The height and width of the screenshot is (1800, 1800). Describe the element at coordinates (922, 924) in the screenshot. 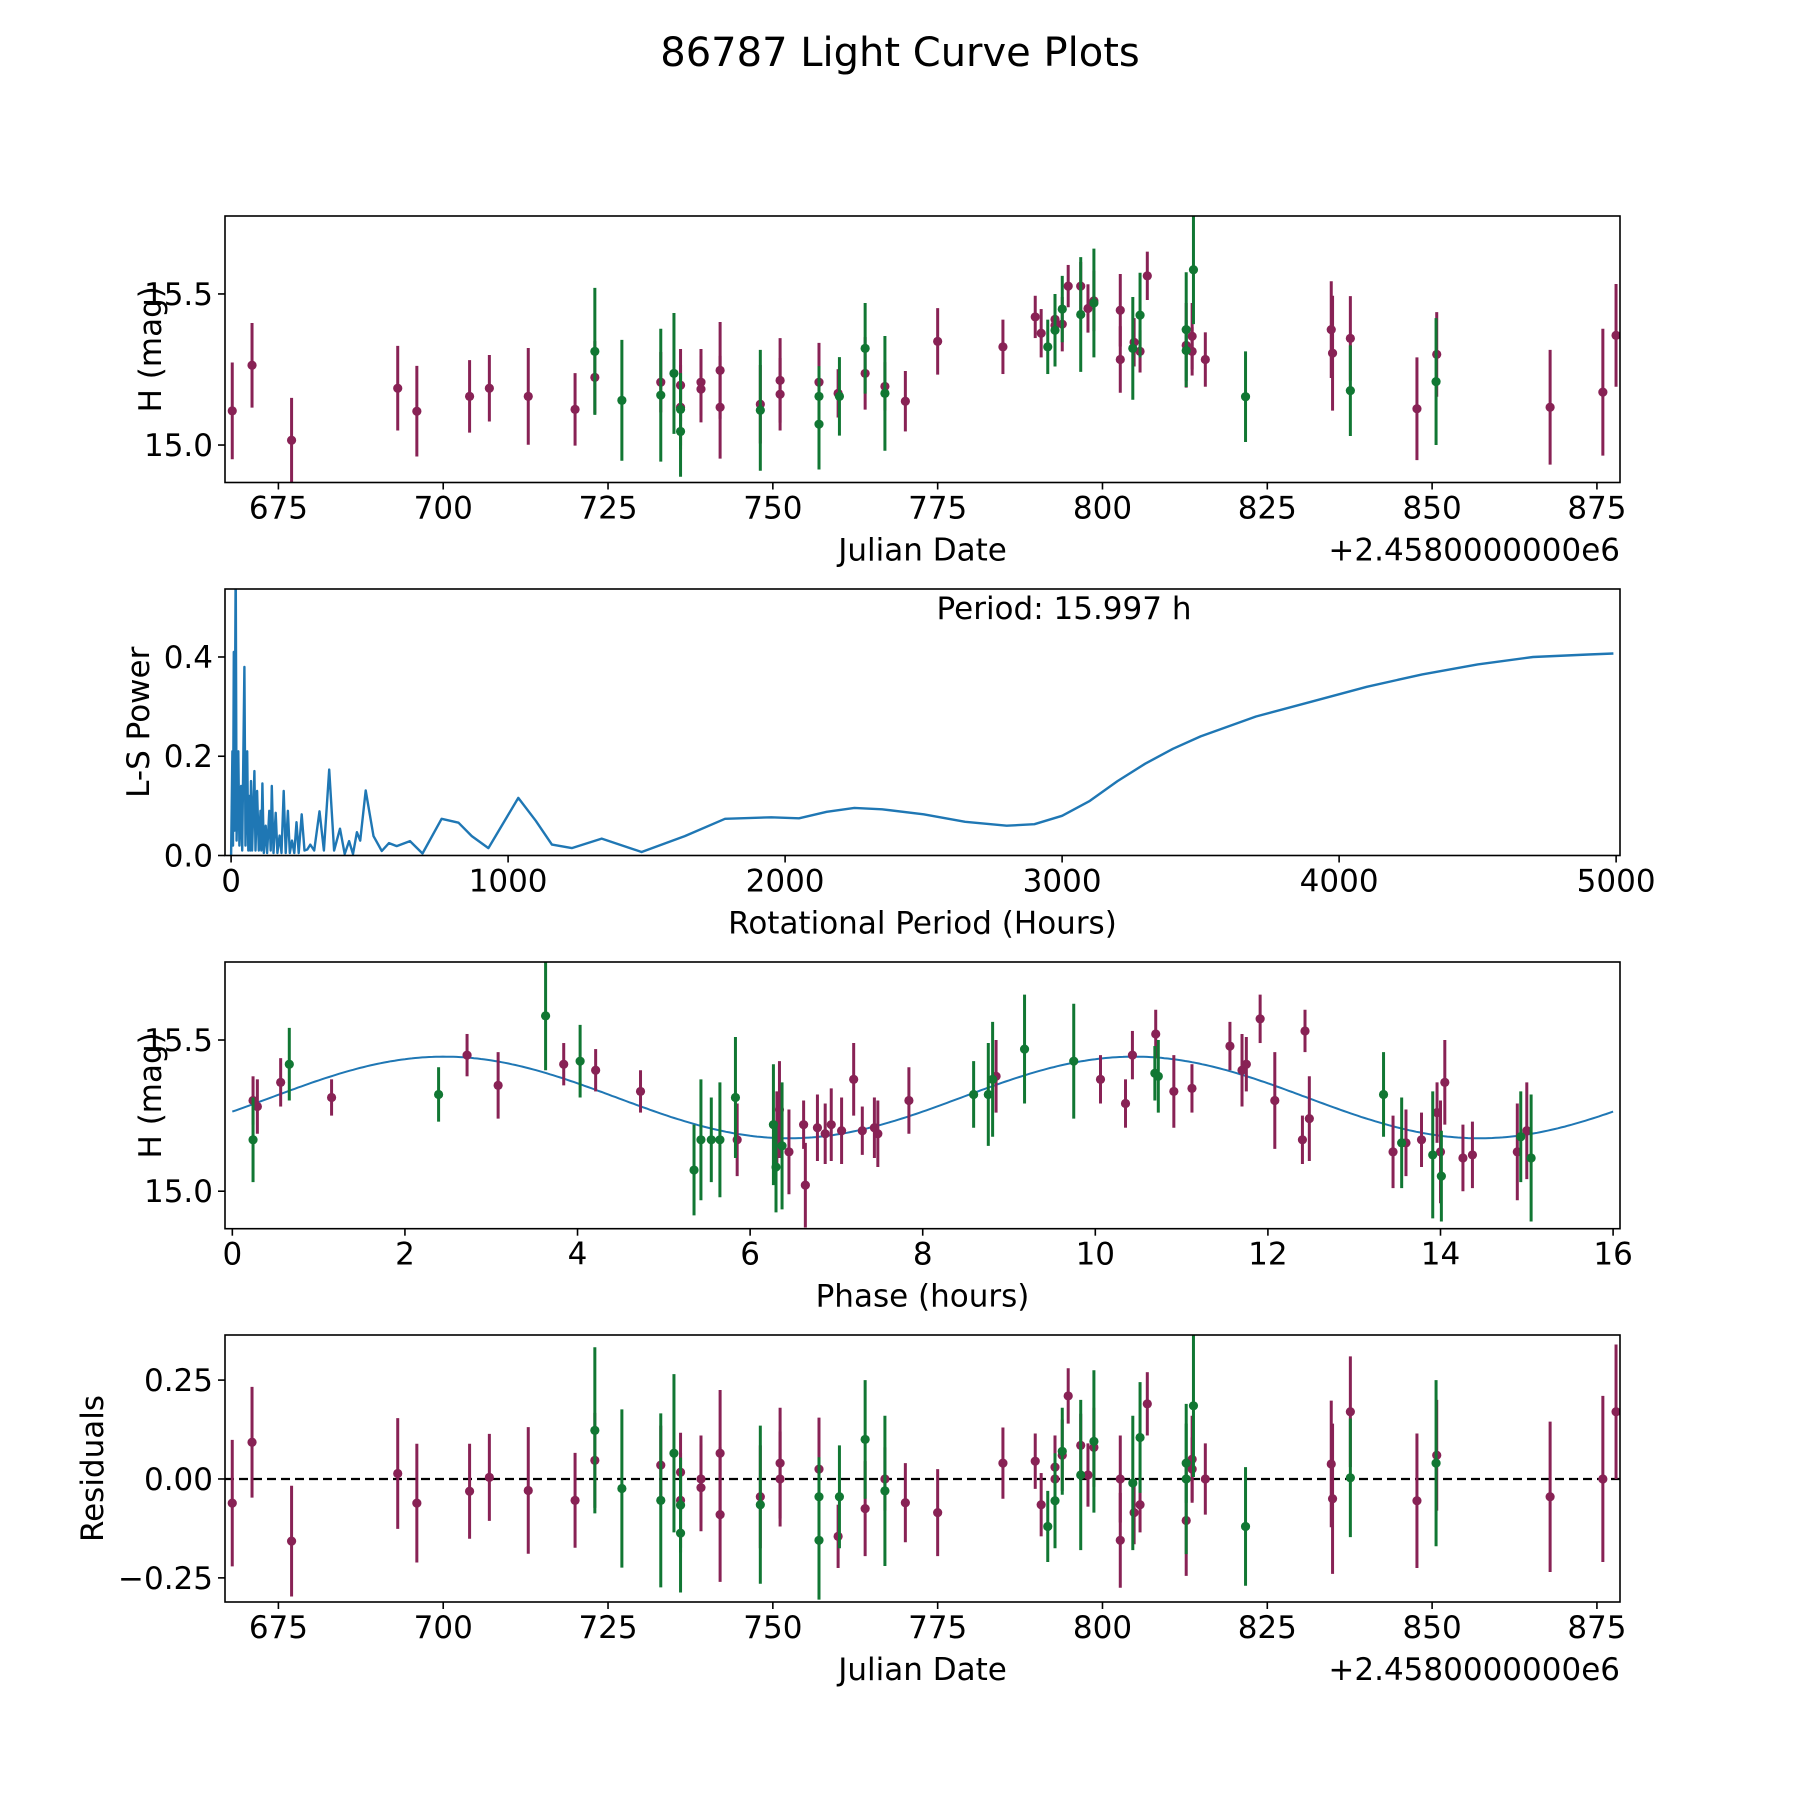

I see `x-axis-label: Rotational Period (Hours)` at that location.